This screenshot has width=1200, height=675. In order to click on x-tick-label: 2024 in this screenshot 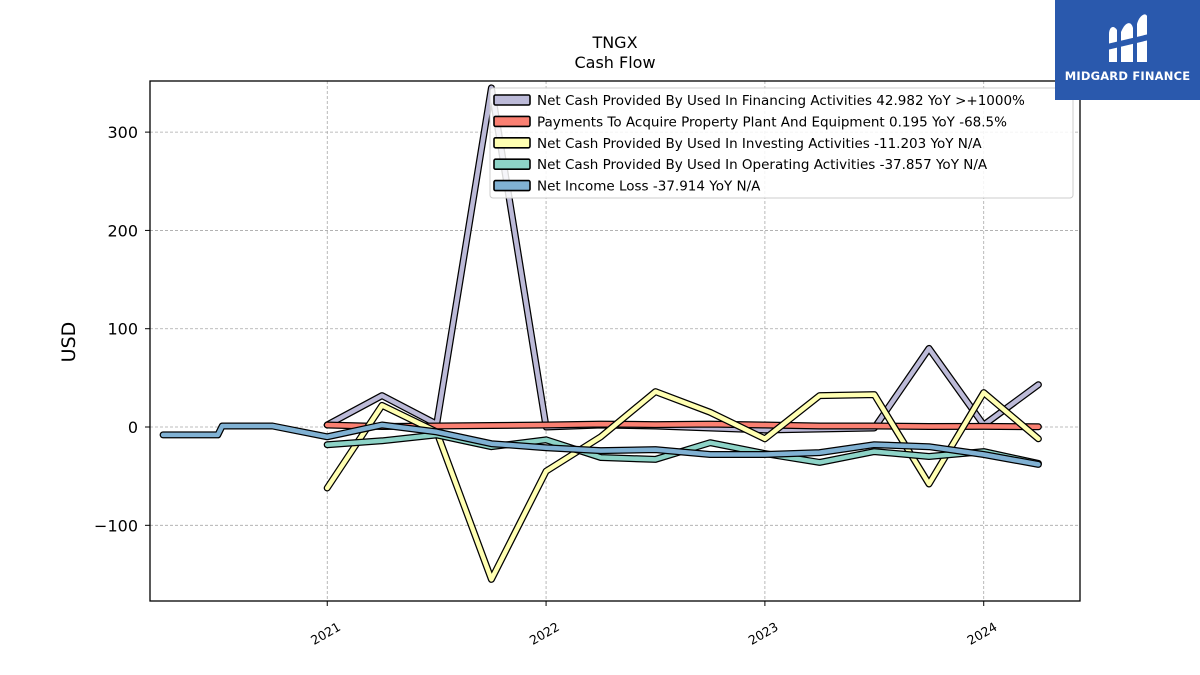, I will do `click(981, 633)`.